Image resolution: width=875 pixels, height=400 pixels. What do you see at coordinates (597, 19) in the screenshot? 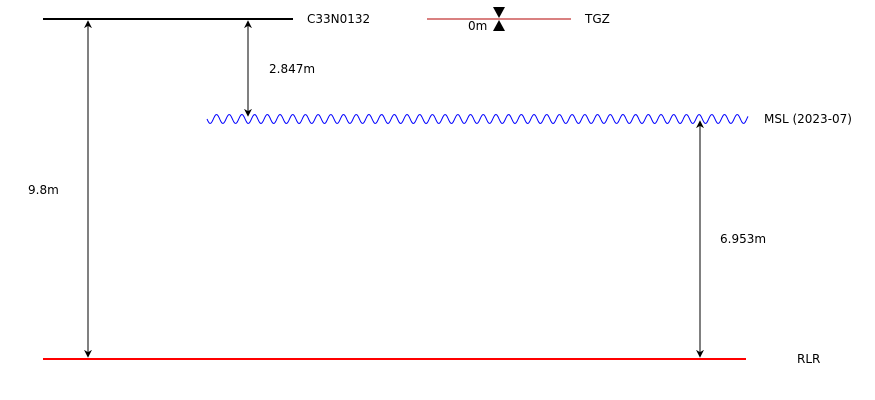
I see `tgz-label: TGZ` at bounding box center [597, 19].